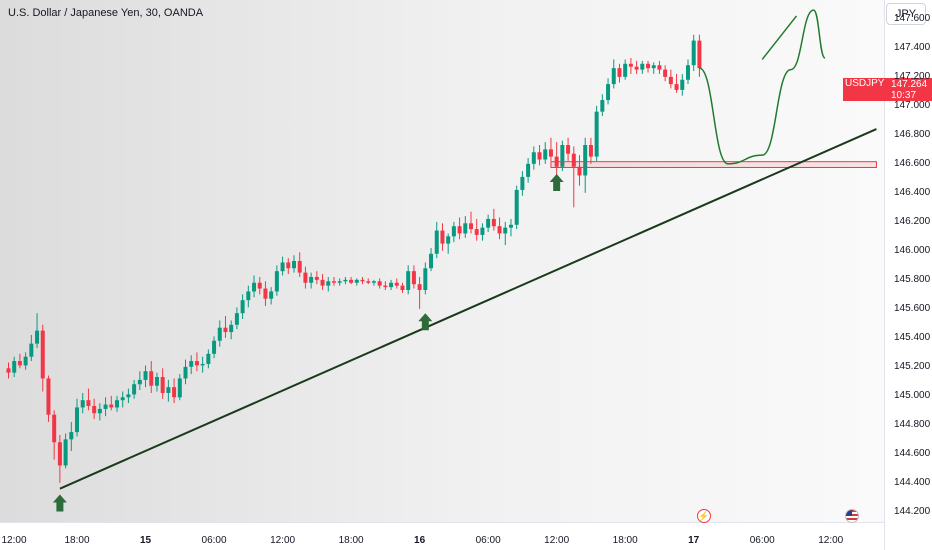  I want to click on up-arrow-marker, so click(59, 503).